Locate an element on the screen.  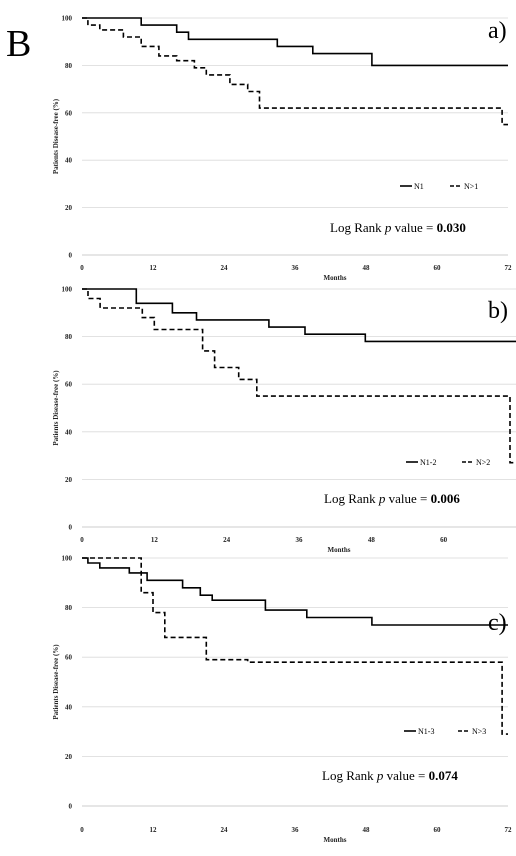
legend-entry: N>1 is located at coordinates (471, 186).